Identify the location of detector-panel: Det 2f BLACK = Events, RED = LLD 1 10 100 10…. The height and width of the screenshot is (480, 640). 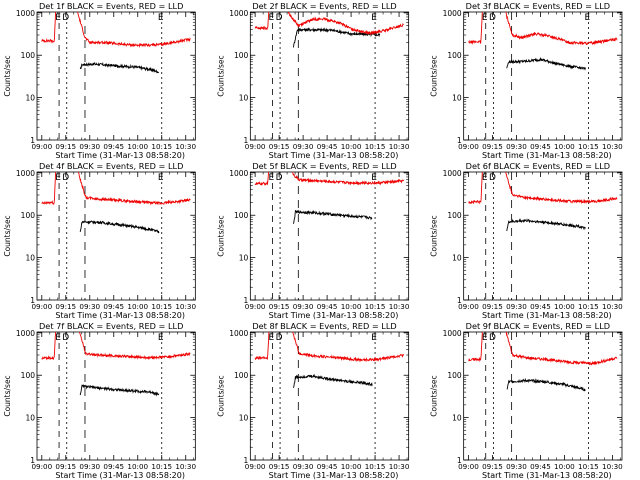
(313, 80).